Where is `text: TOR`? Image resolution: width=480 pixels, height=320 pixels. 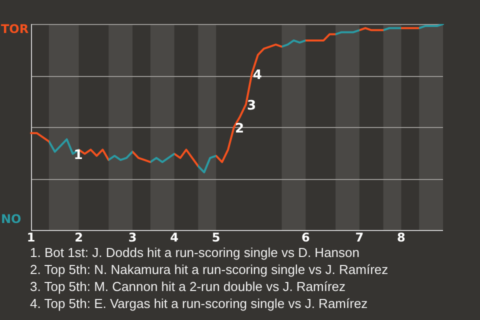 text: TOR is located at coordinates (15, 29).